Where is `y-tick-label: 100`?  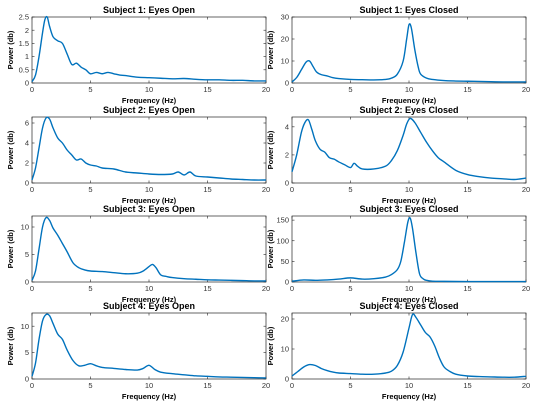
y-tick-label: 100 is located at coordinates (282, 240).